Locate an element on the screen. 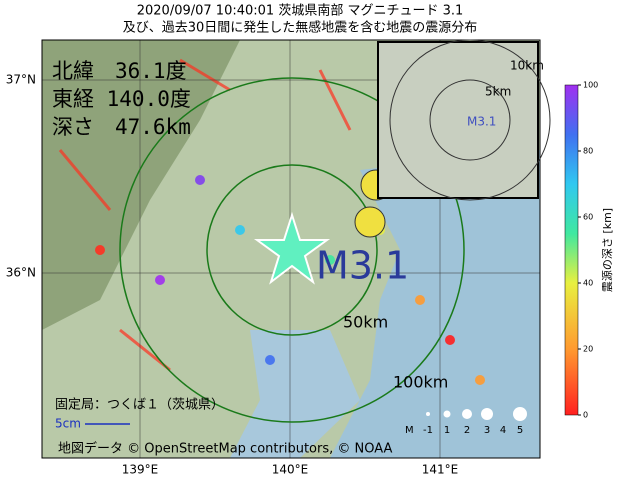  title-line2: 及び、過去30日間に発生した無感地震を含む地震の震源分布 is located at coordinates (300, 28).